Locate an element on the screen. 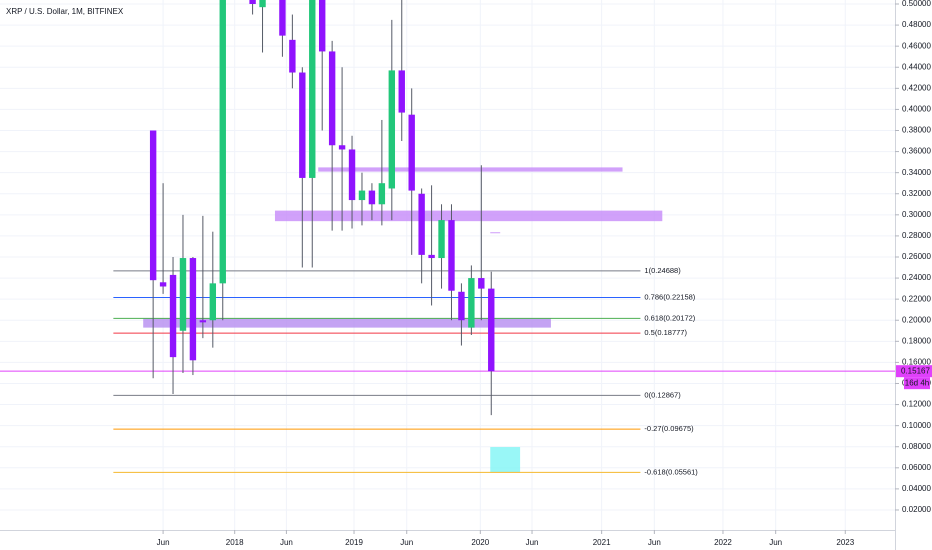  x-tick-label: 2023 is located at coordinates (845, 542).